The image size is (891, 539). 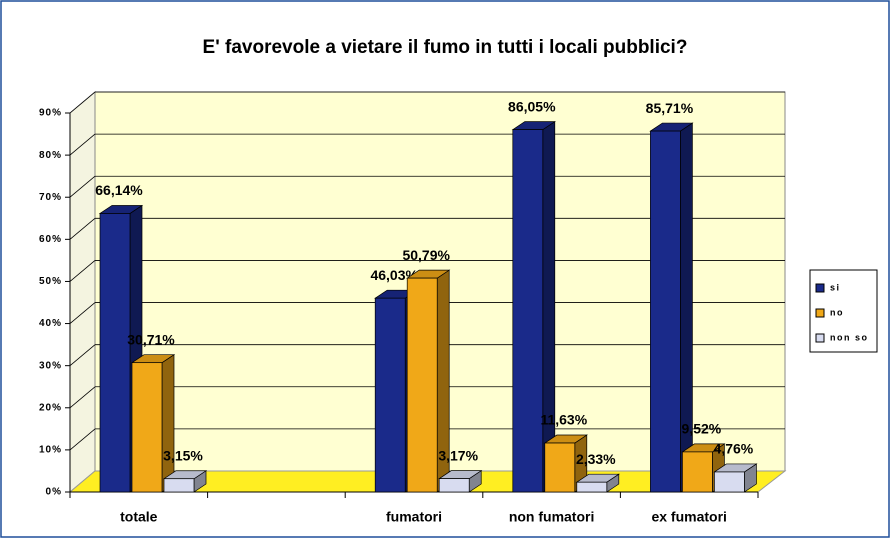 I want to click on y-tick-label: 0%, so click(x=54, y=492).